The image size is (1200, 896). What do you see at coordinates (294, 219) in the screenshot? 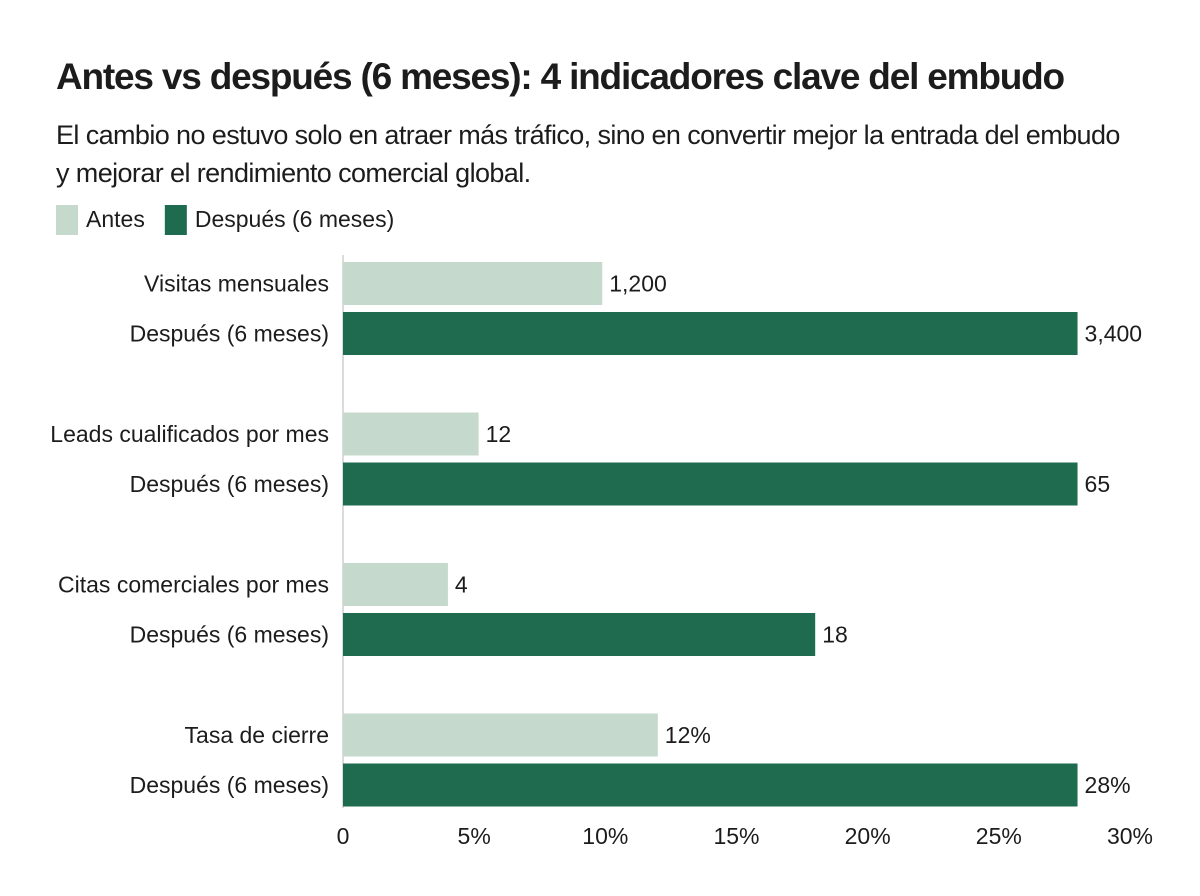
I see `legend-label: Después (6 meses)` at bounding box center [294, 219].